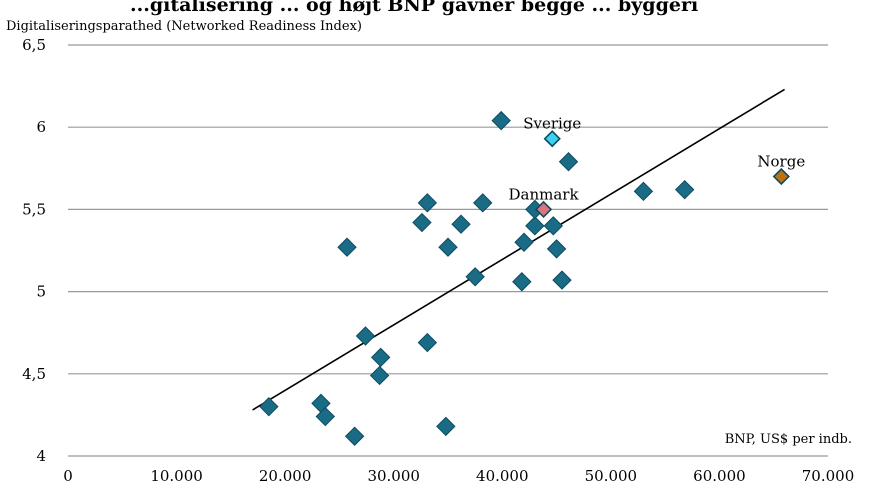  I want to click on point-label: Sverige, so click(552, 124).